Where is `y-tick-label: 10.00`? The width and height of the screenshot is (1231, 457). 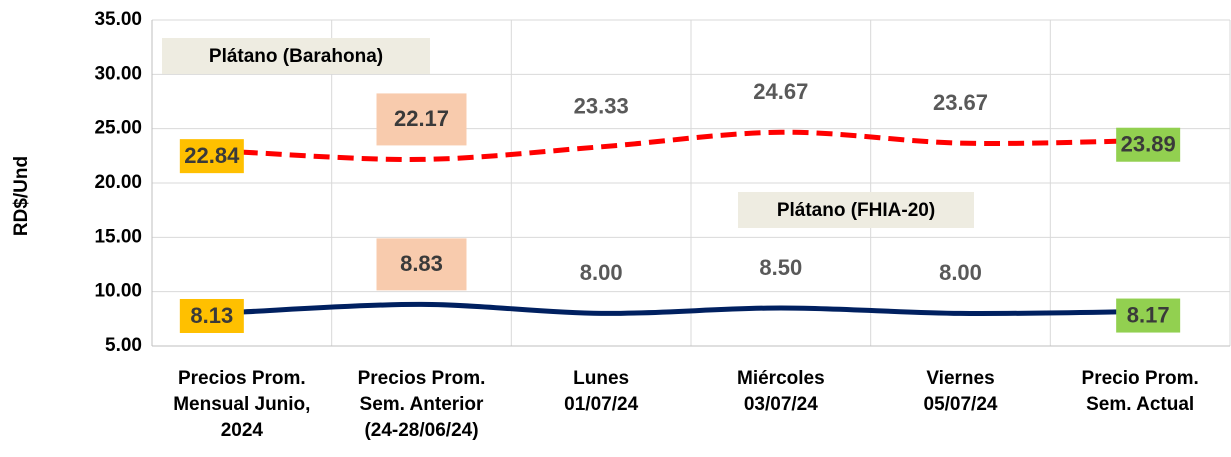 y-tick-label: 10.00 is located at coordinates (118, 291).